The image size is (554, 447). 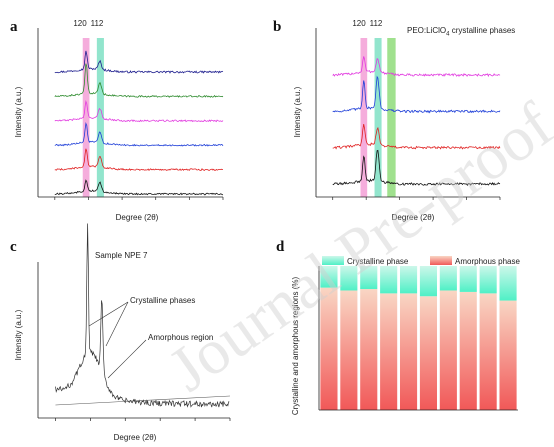 I want to click on d-legend-swatch-amorphous, so click(x=441, y=260).